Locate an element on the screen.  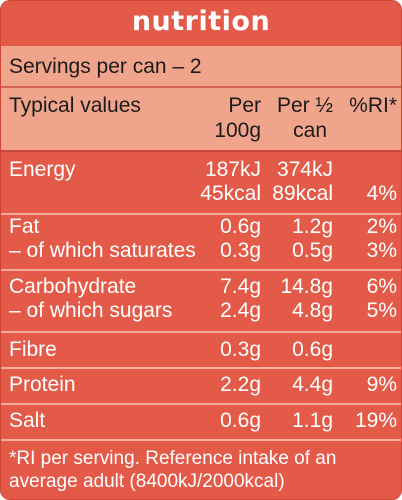
column-header-ri: %RI* is located at coordinates (373, 105).